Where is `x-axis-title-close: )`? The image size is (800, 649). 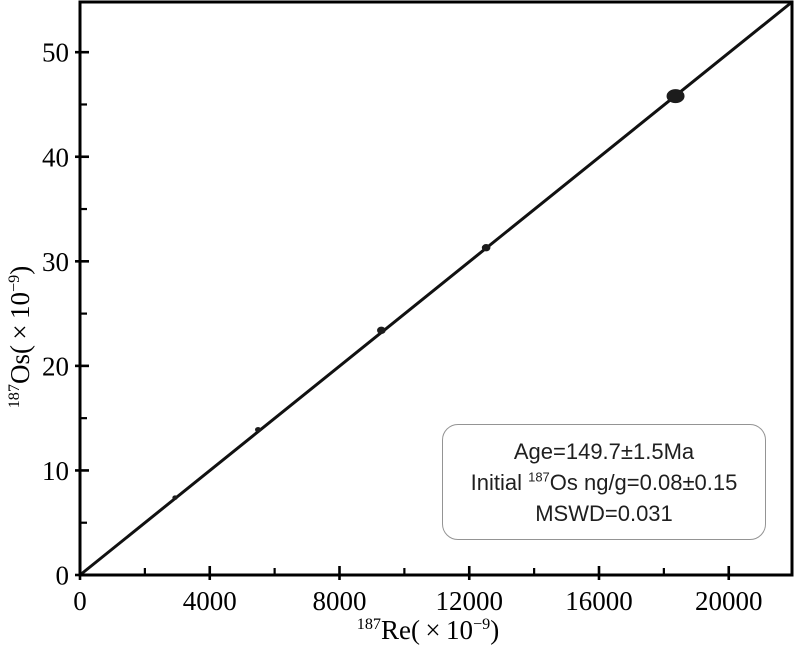 x-axis-title-close: ) is located at coordinates (495, 630).